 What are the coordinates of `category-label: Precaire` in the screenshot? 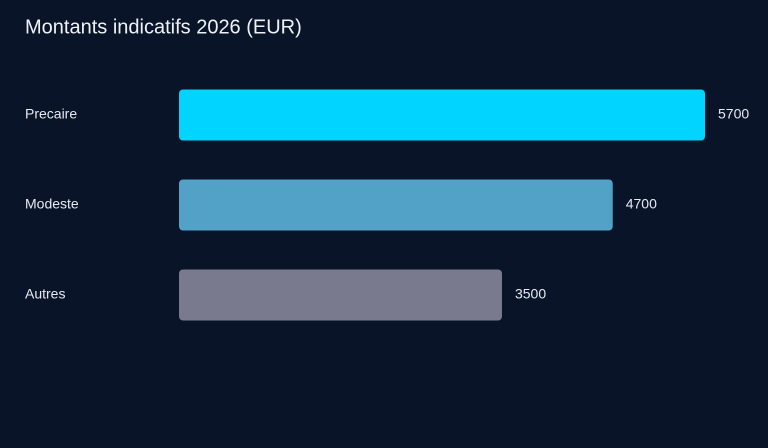 It's located at (51, 114).